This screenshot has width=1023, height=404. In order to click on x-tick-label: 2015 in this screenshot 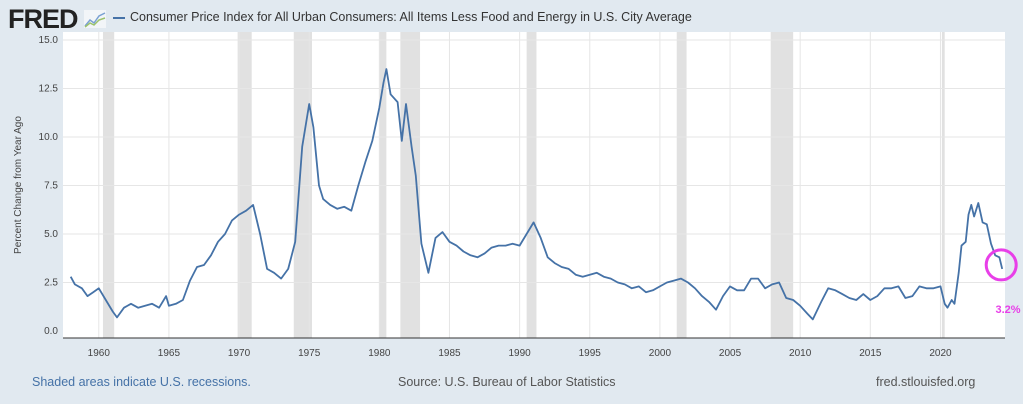, I will do `click(870, 353)`.